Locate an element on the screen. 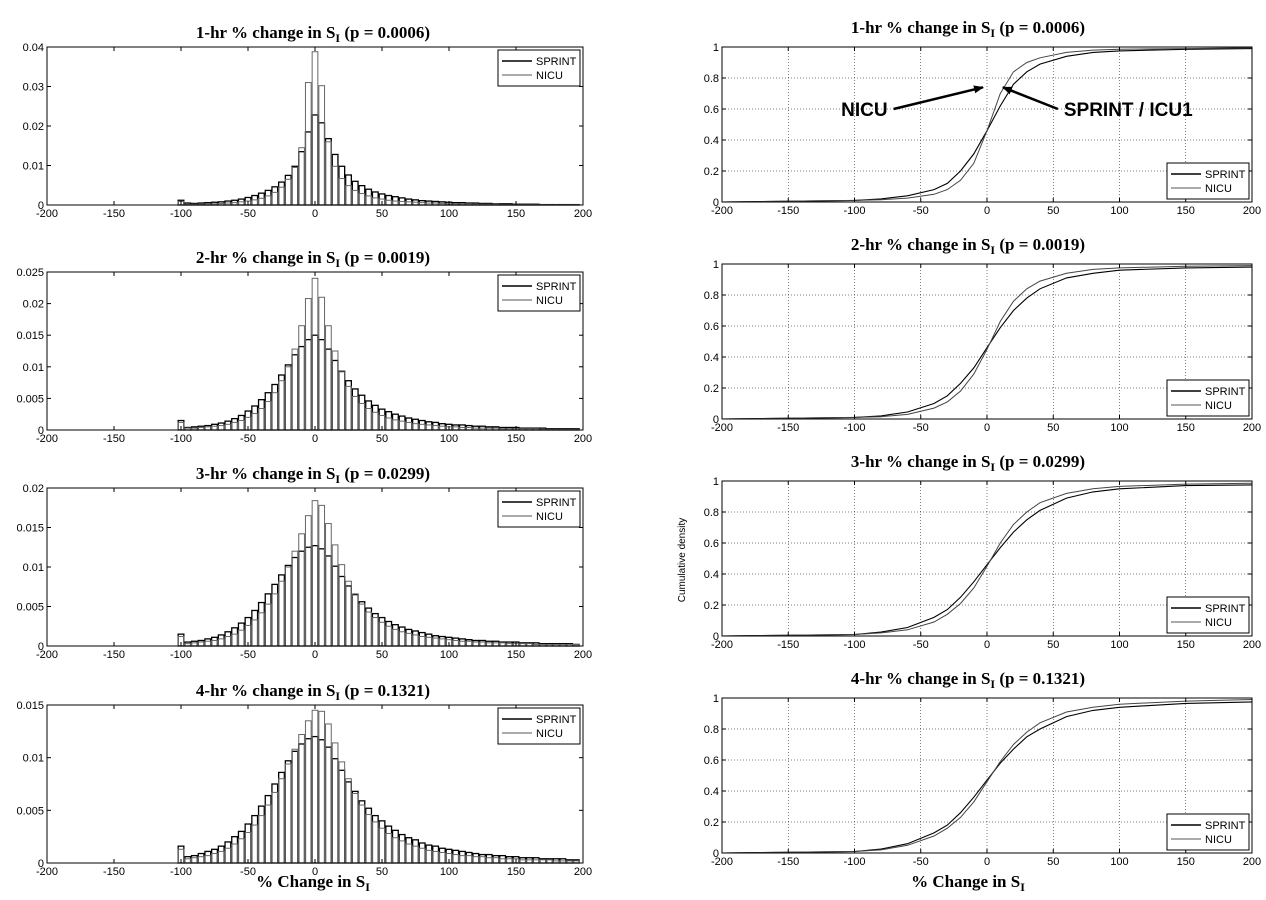 This screenshot has width=1266, height=900. hist-1-legend-label-sprint: SPRINT is located at coordinates (556, 62).